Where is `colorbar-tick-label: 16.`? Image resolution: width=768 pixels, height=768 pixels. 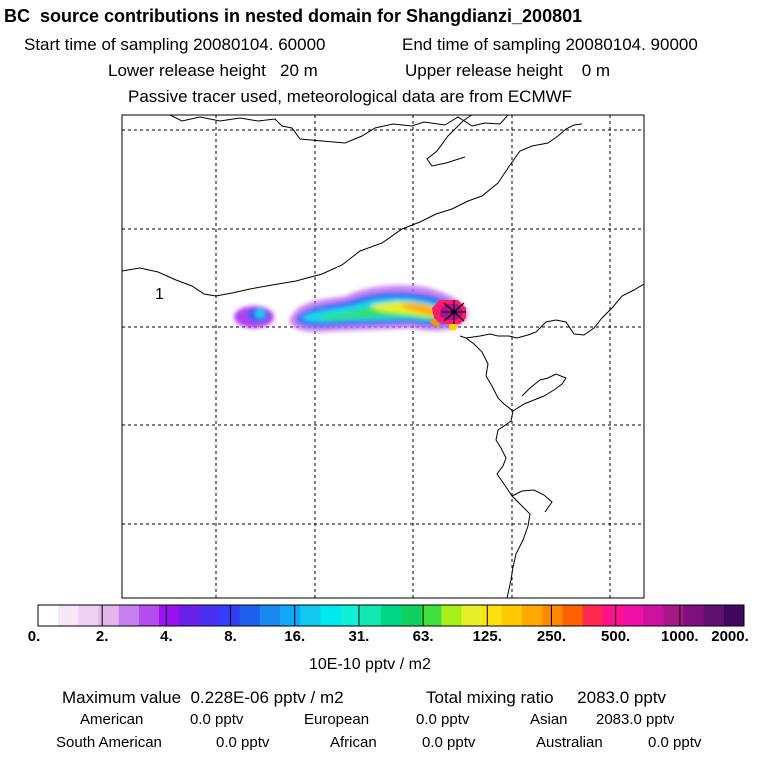
colorbar-tick-label: 16. is located at coordinates (295, 636).